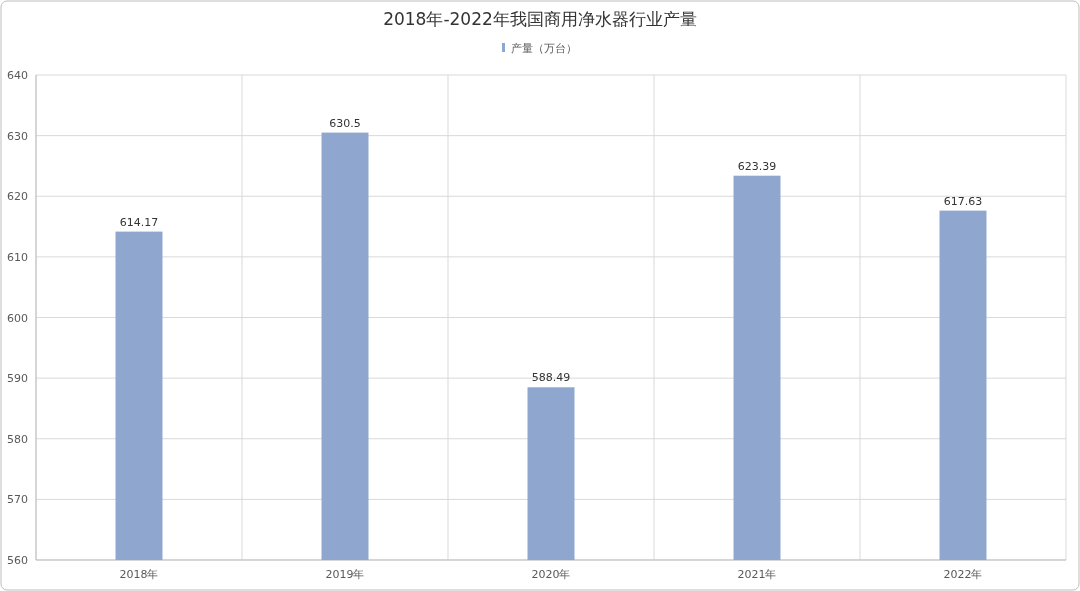 The height and width of the screenshot is (591, 1080). Describe the element at coordinates (540, 19) in the screenshot. I see `chart-title: 2018年-2022年我国商用净水器行业产量` at that location.